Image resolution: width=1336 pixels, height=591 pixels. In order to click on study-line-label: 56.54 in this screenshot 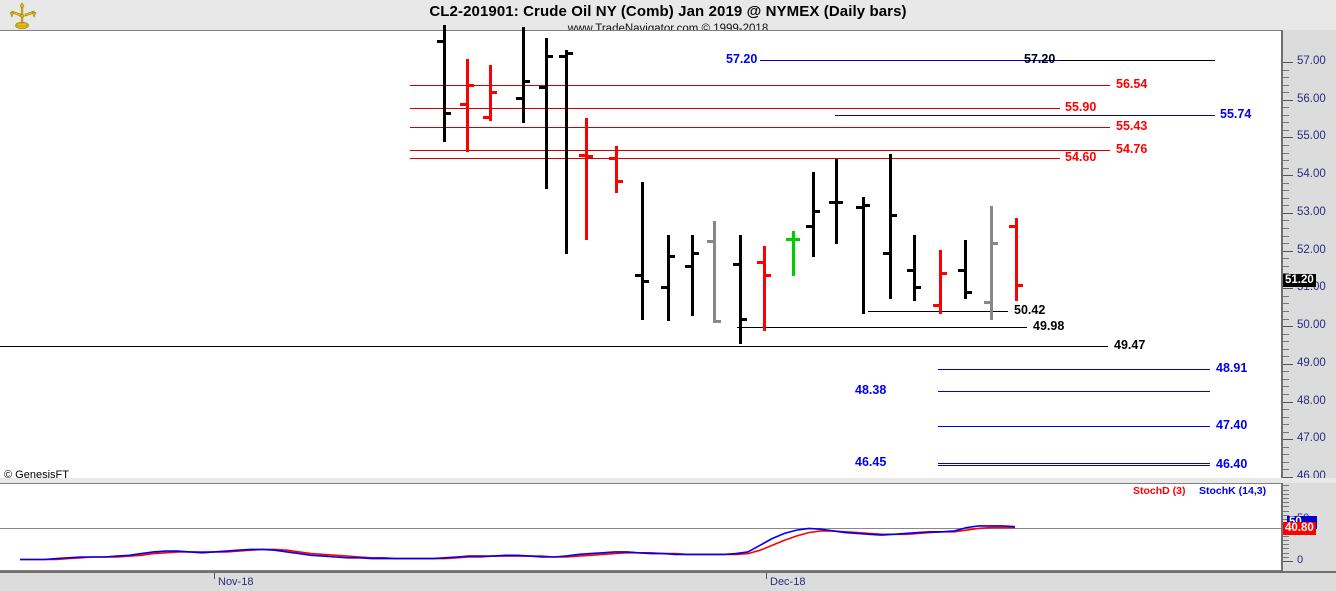, I will do `click(1132, 84)`.